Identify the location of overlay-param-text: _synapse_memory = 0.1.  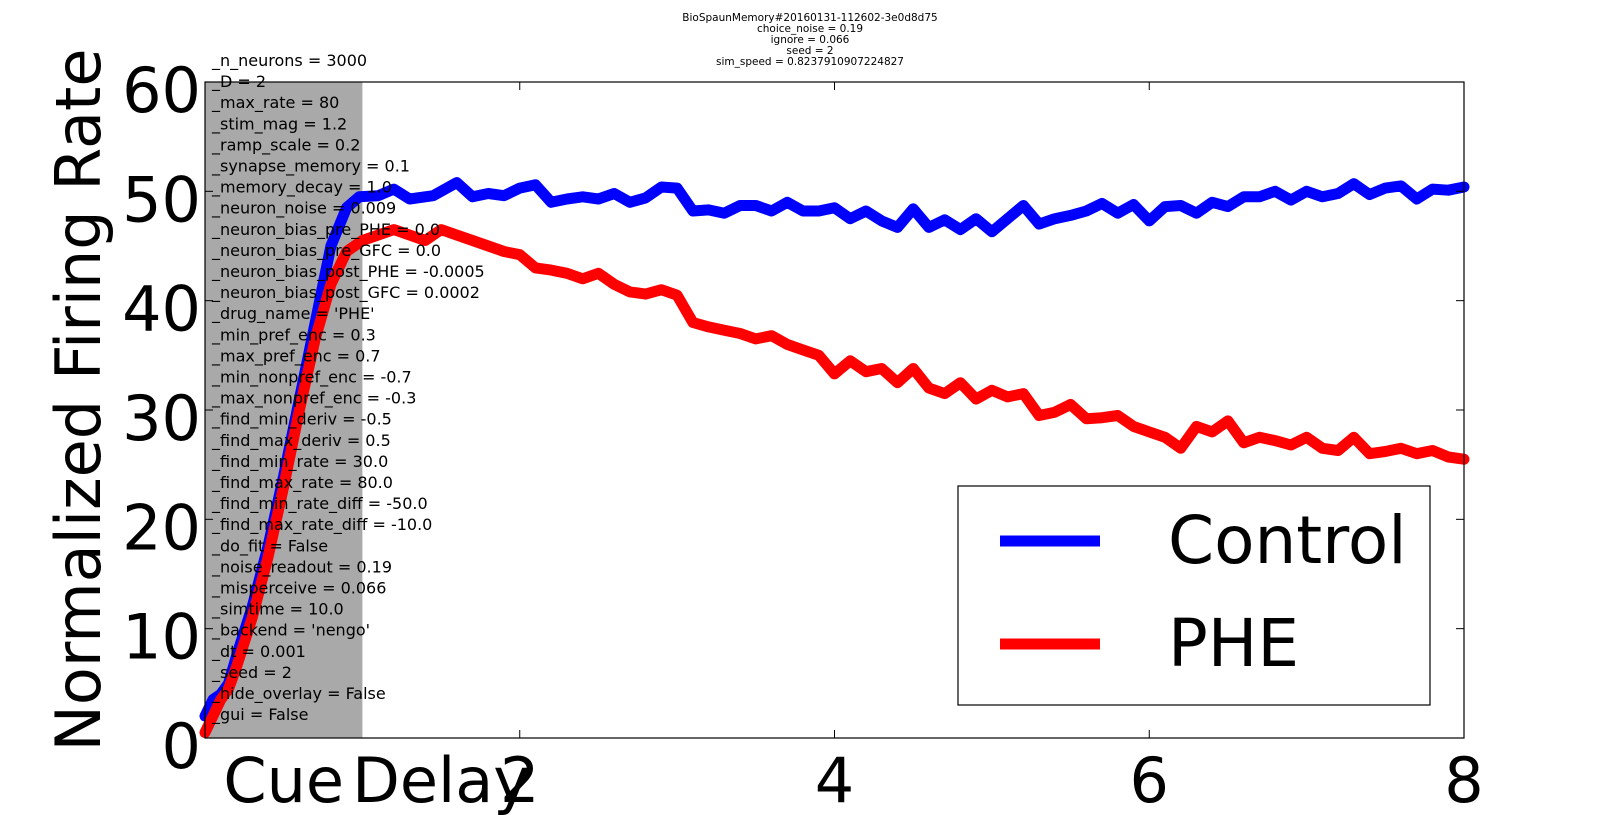
(310, 167).